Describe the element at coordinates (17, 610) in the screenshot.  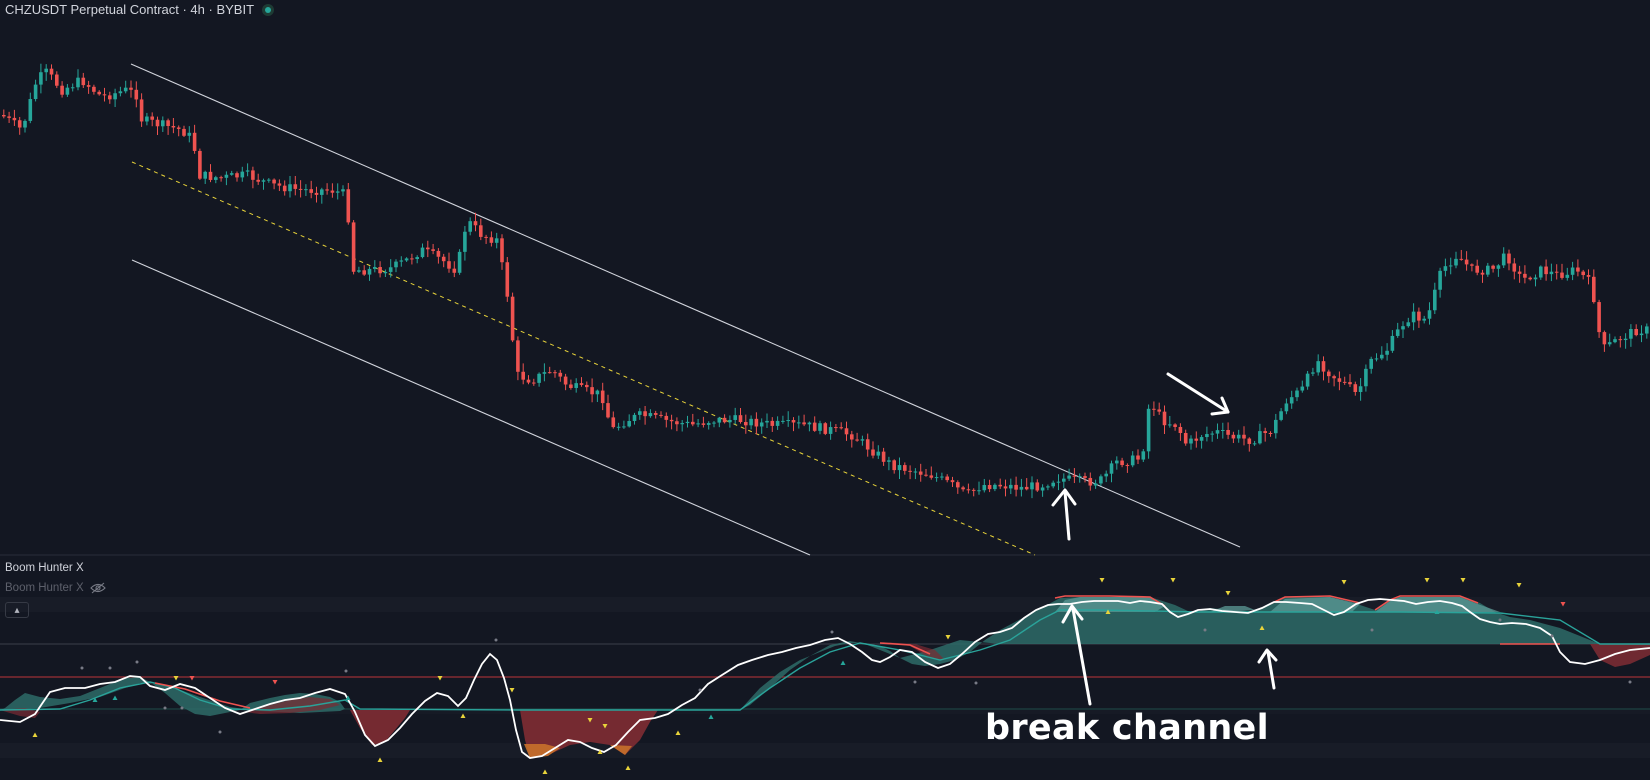
I see `collapse-legend-button: ▴` at that location.